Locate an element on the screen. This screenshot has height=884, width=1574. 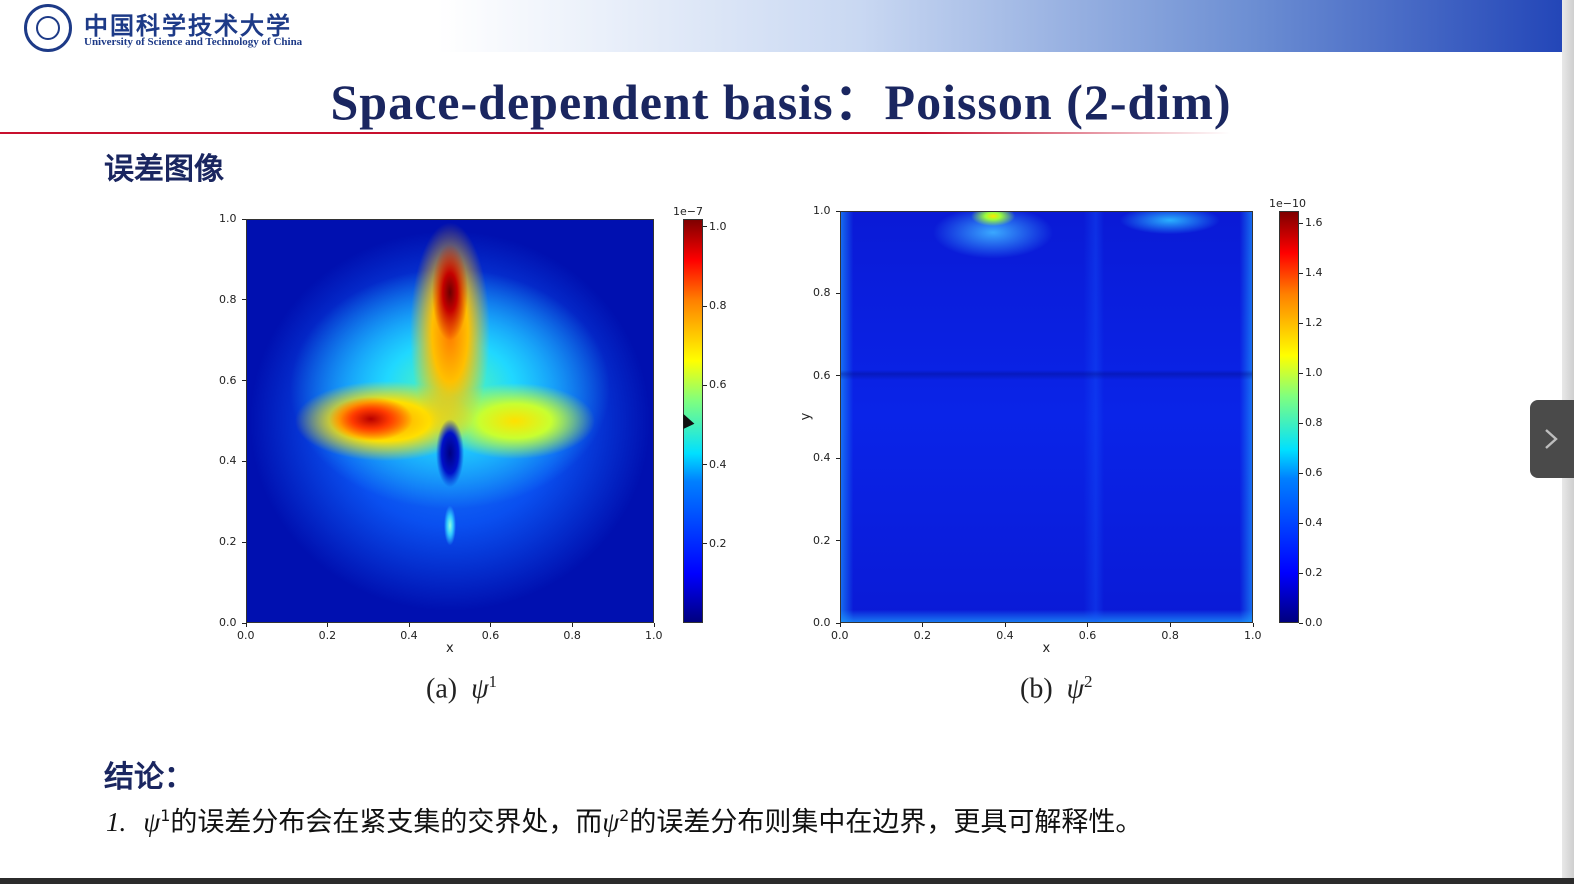
figure-caption: (b) ψ2 is located at coordinates (1056, 688).